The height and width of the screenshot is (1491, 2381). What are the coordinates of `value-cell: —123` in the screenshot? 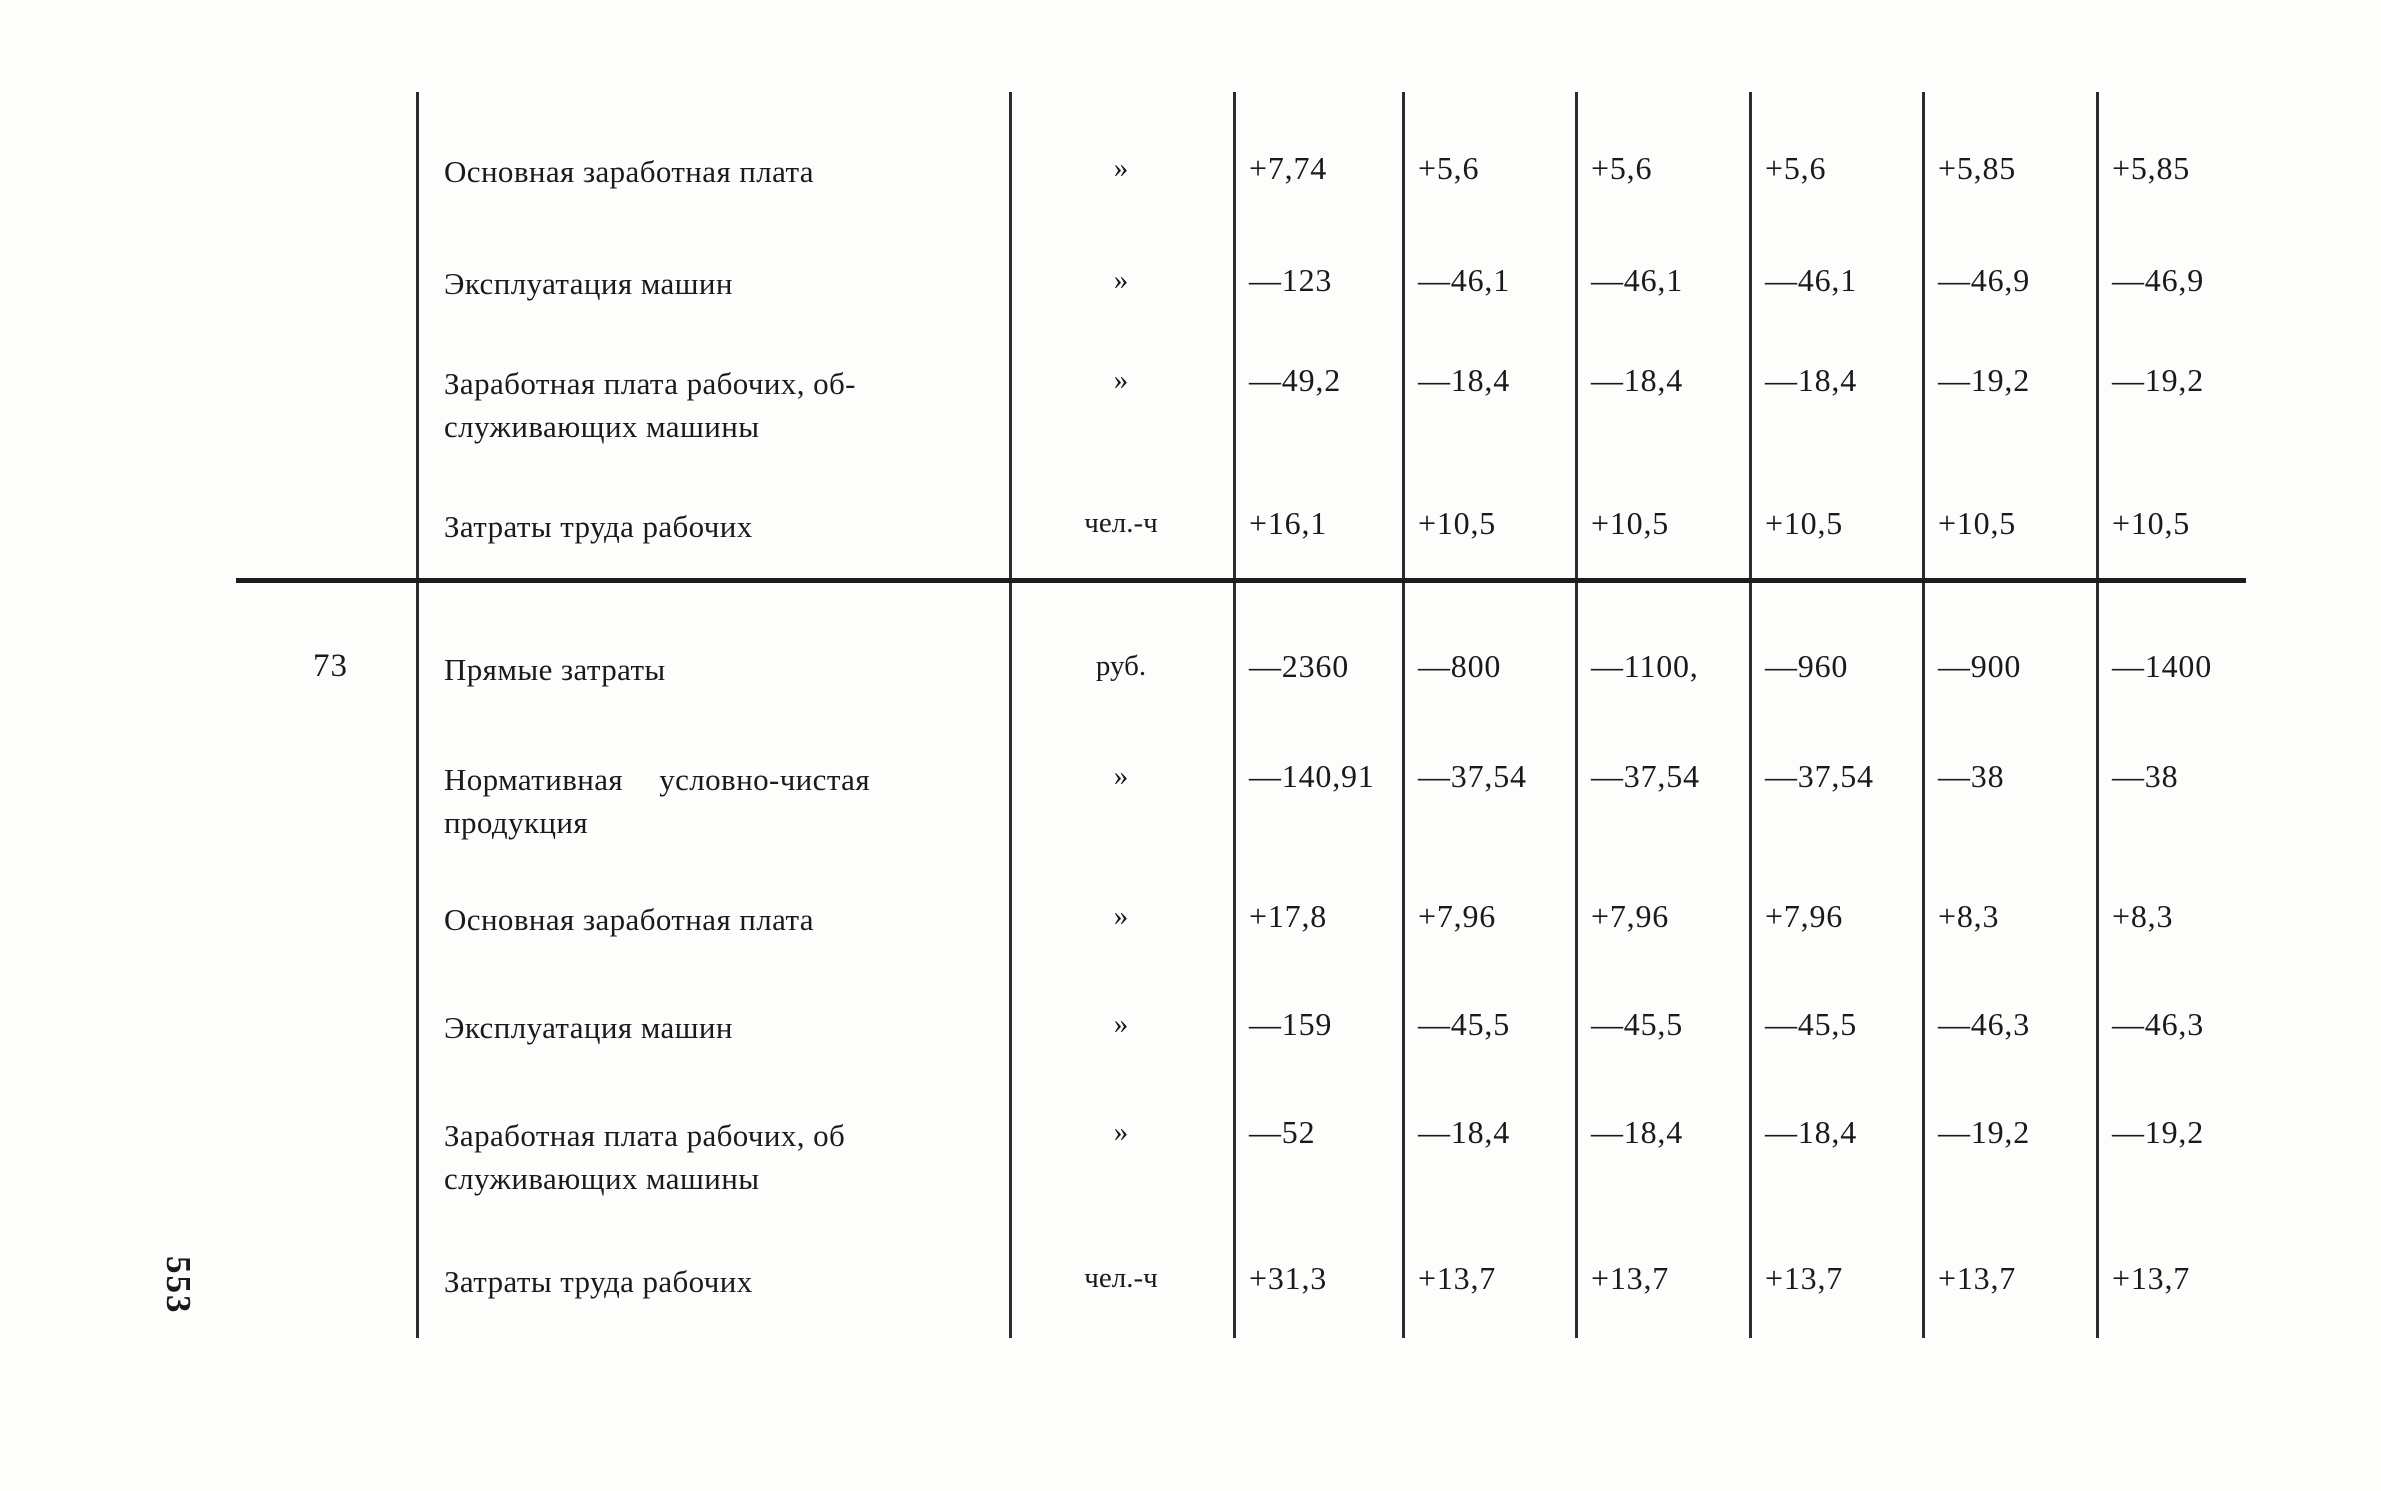 It's located at (1291, 280).